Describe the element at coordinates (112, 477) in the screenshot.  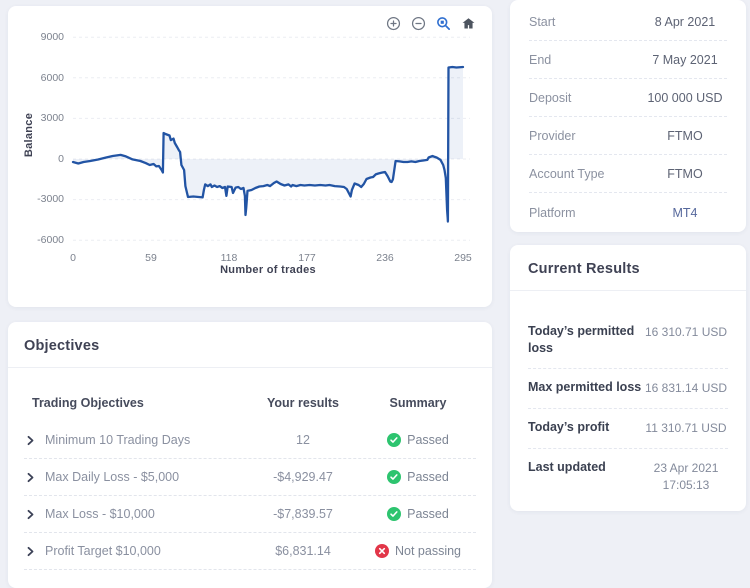
I see `objective-label: Max Daily Loss - $5,000` at that location.